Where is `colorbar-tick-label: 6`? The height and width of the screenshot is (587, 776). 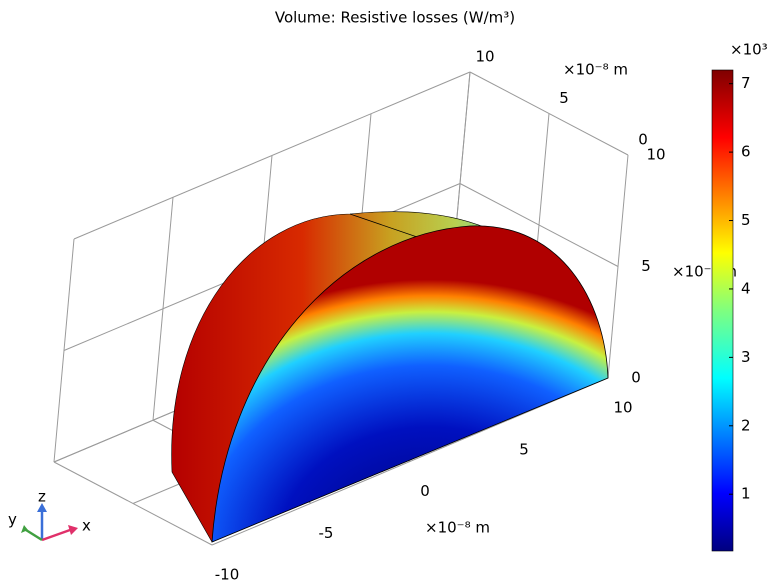
colorbar-tick-label: 6 is located at coordinates (746, 152).